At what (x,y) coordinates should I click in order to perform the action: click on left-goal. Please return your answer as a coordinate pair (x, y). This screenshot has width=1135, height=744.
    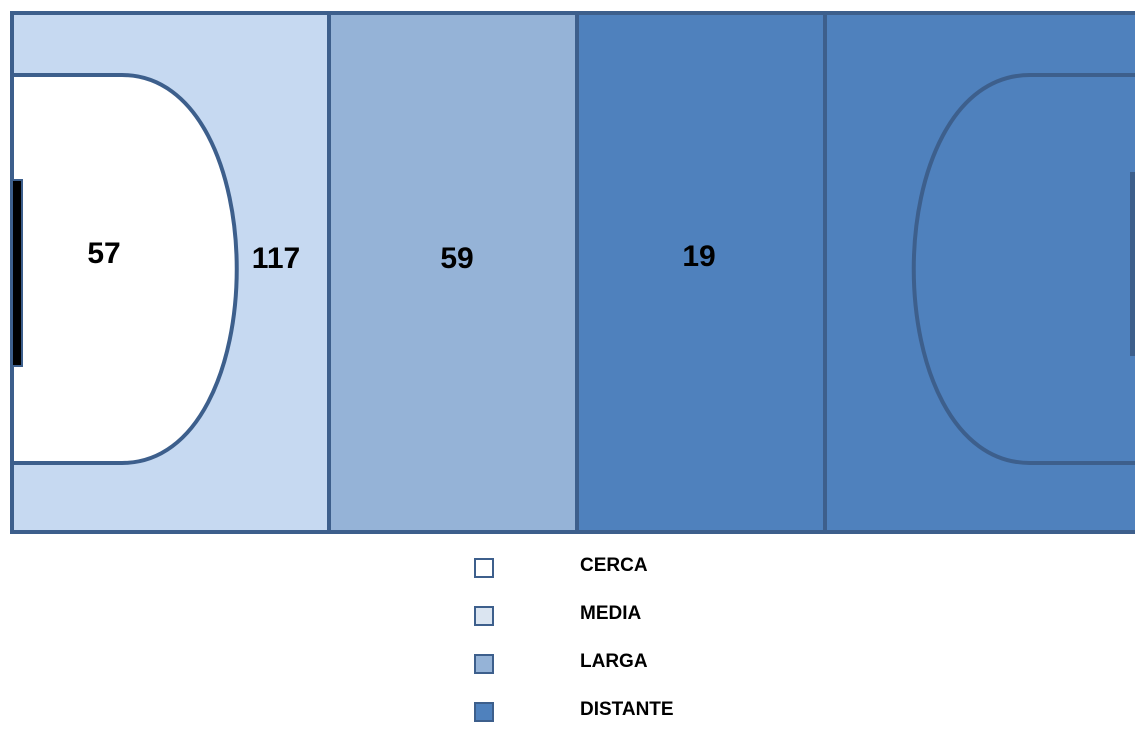
    Looking at the image, I should click on (17, 273).